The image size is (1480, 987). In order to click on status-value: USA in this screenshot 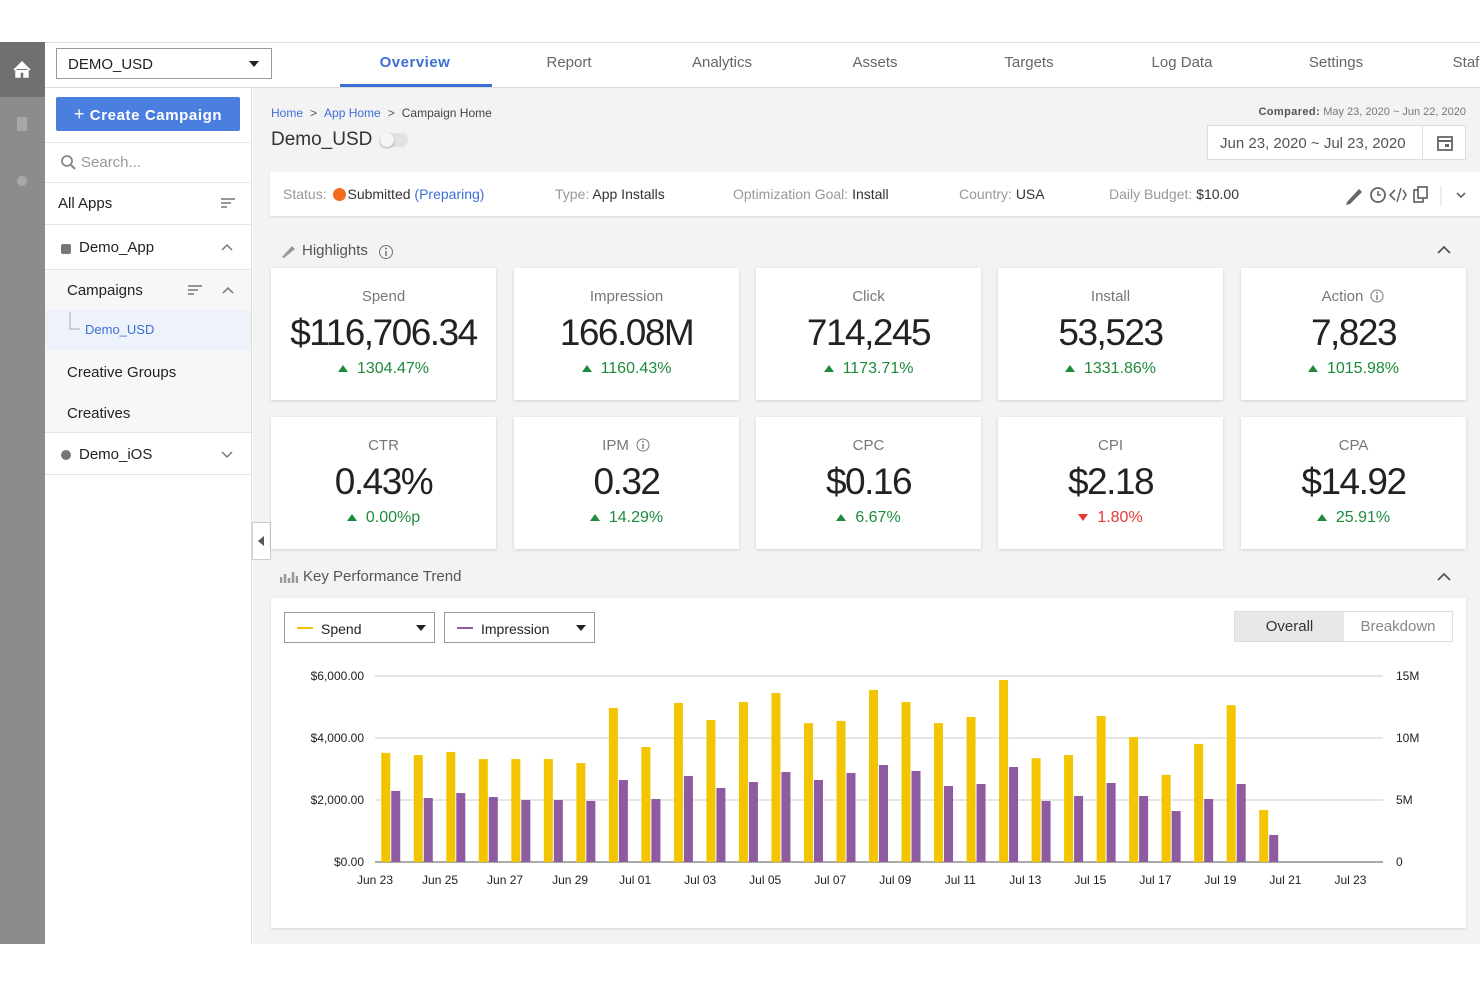, I will do `click(1030, 194)`.